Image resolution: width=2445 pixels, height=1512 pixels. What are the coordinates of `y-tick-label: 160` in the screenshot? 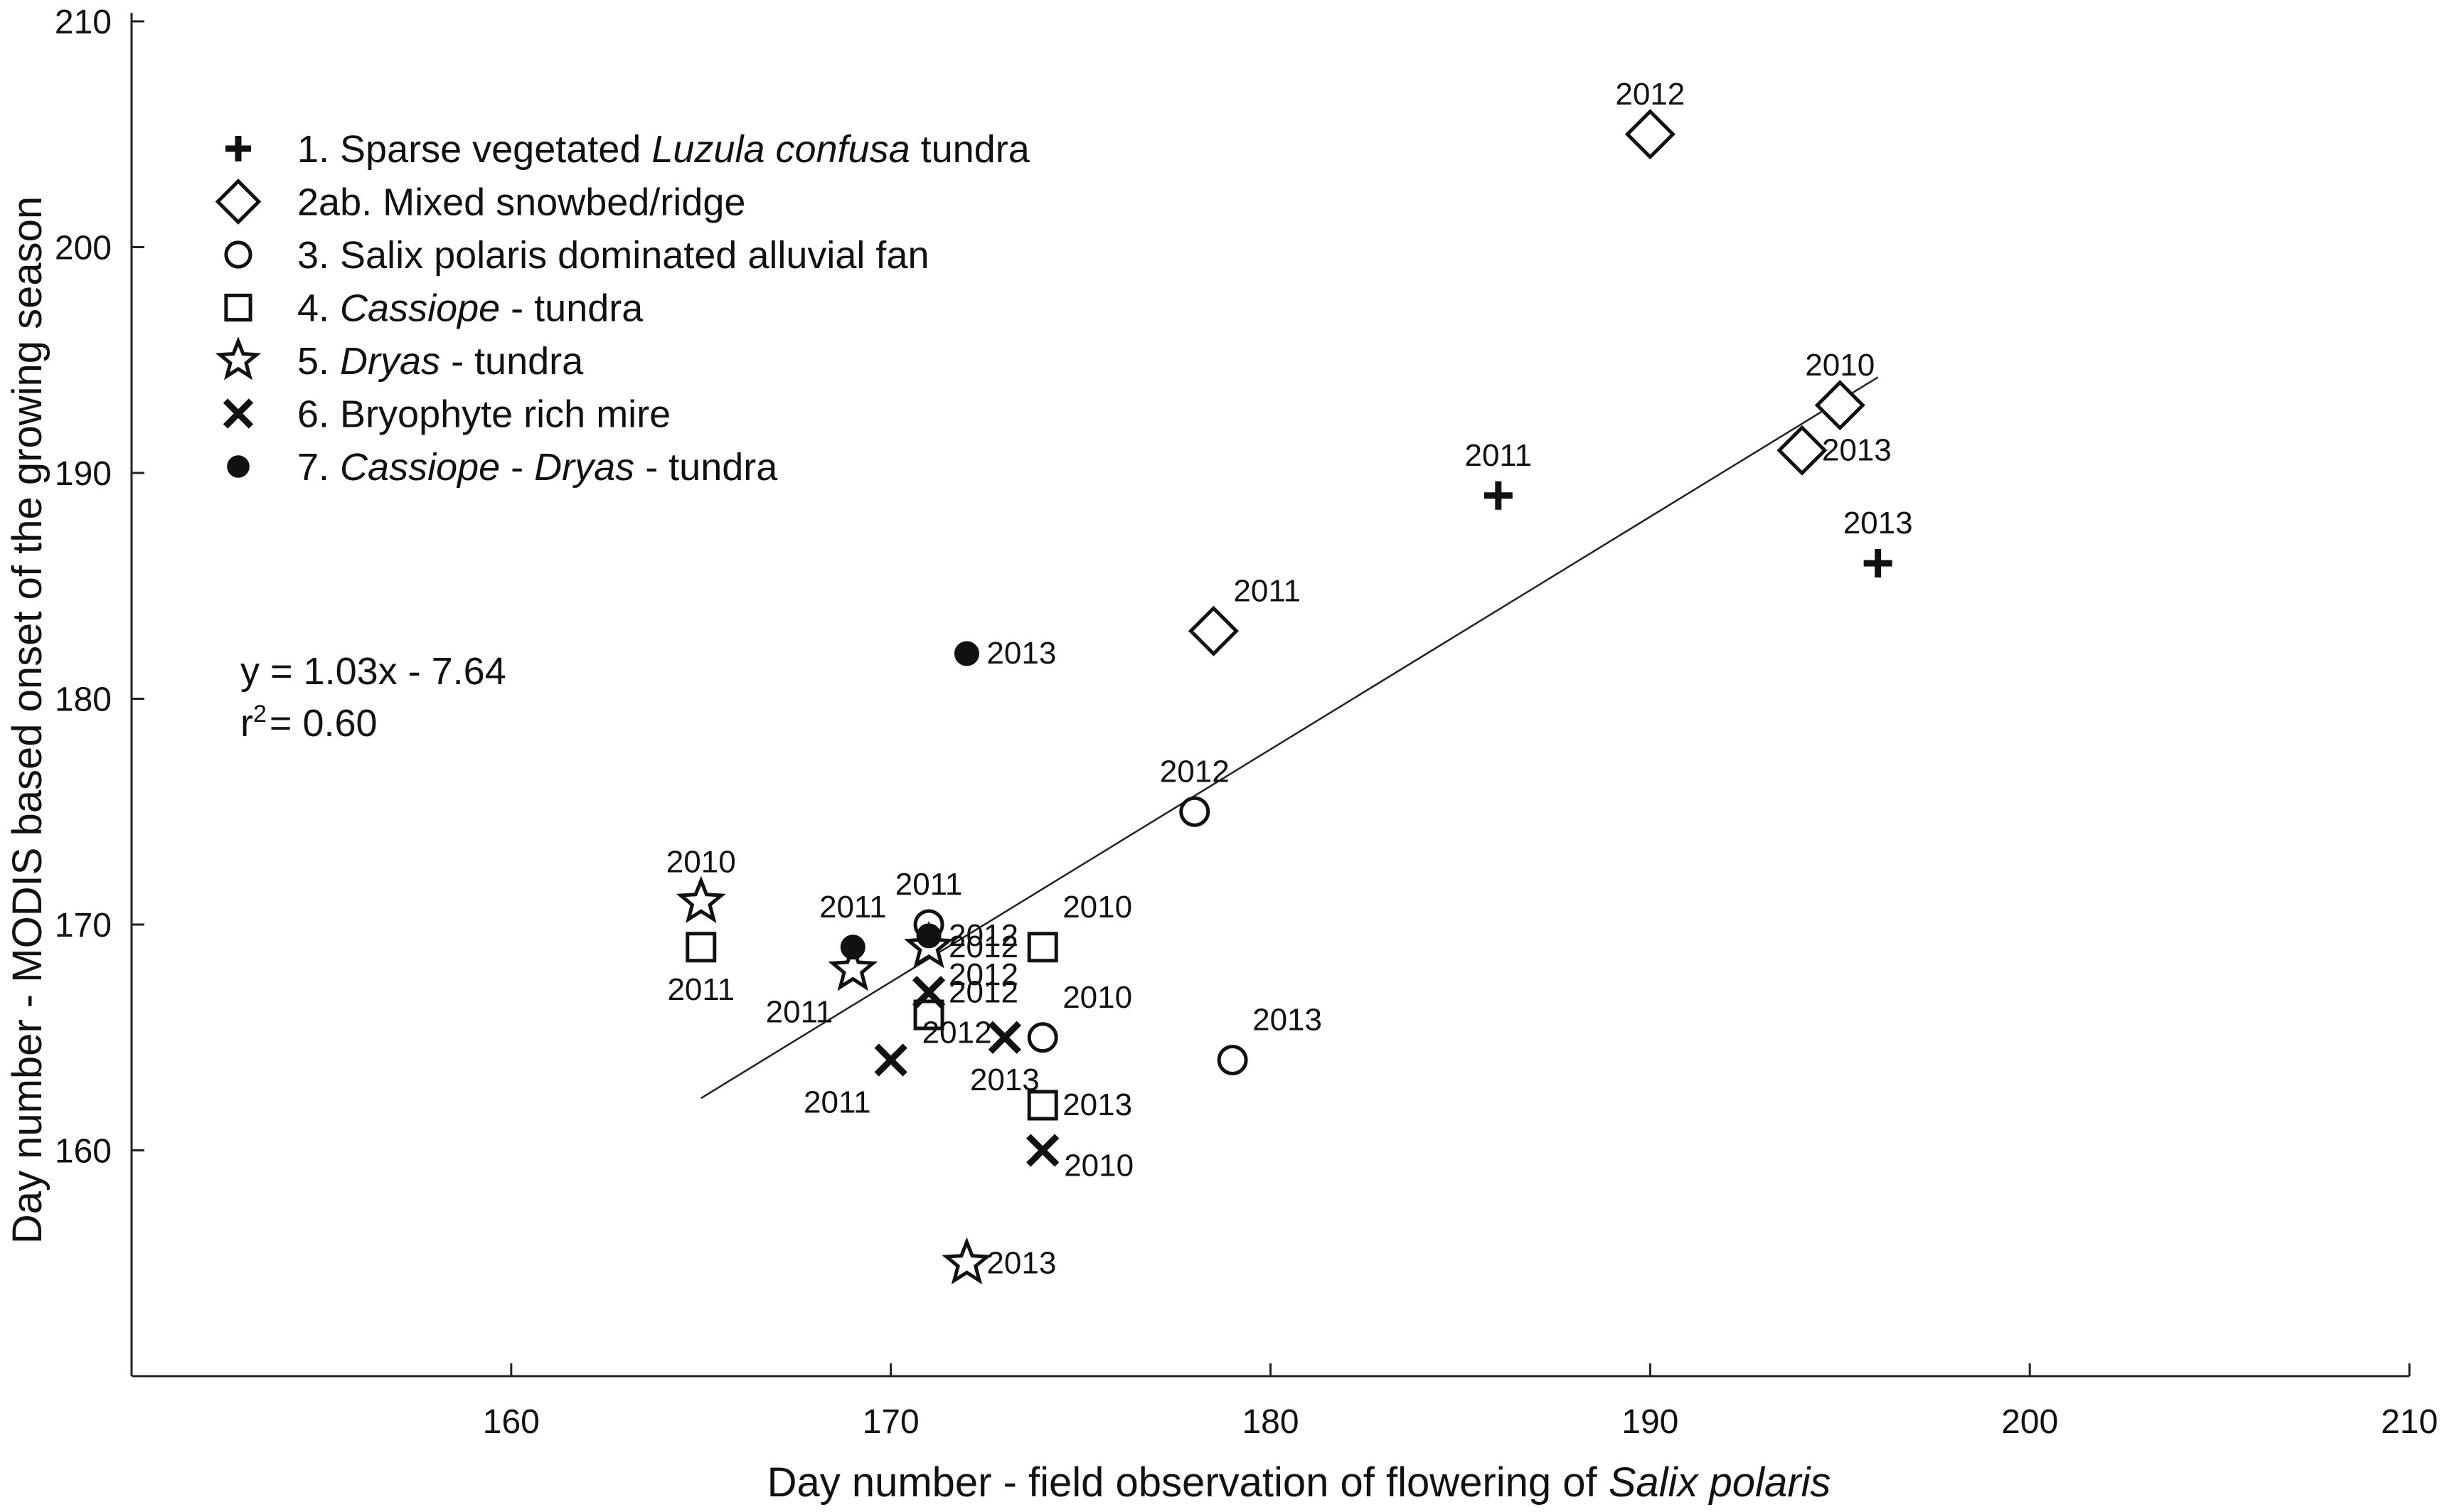 It's located at (83, 1152).